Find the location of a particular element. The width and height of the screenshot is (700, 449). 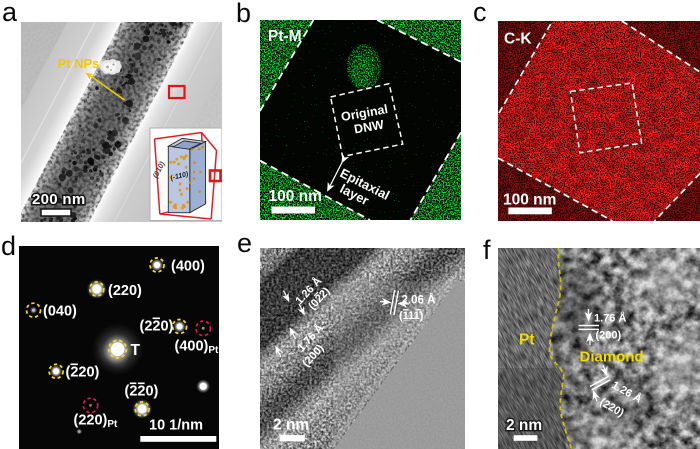

svg-text: (400)Pt is located at coordinates (197, 348).